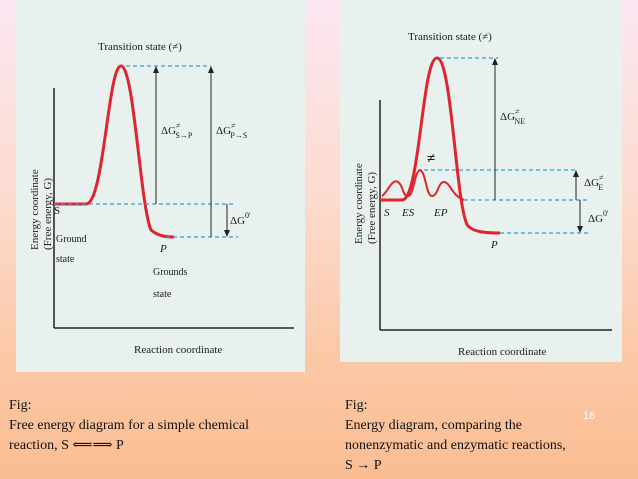 This screenshot has height=479, width=638. I want to click on left-dg-rev-arrowhead, so click(211, 69).